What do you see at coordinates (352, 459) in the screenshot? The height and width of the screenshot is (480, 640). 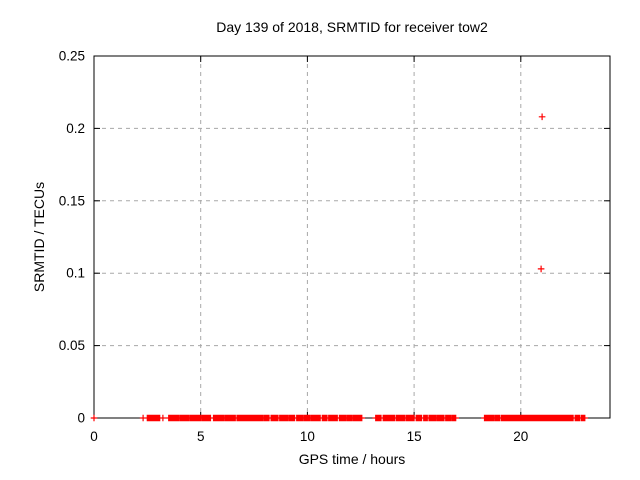 I see `x-axis-label: GPS time / hours` at bounding box center [352, 459].